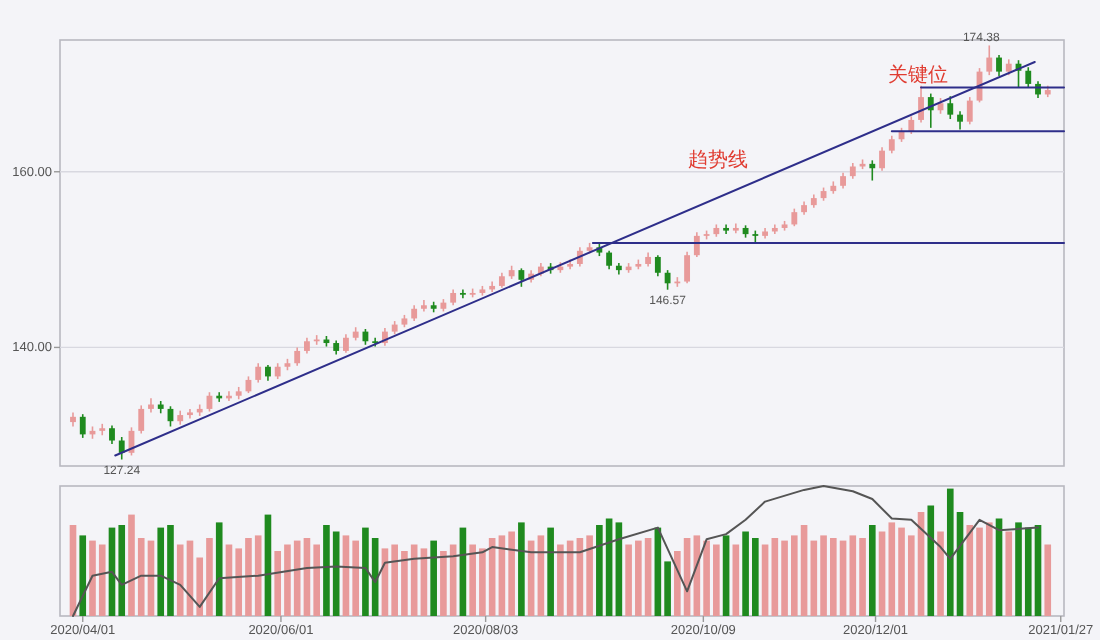  I want to click on annotation: 关键位, so click(918, 75).